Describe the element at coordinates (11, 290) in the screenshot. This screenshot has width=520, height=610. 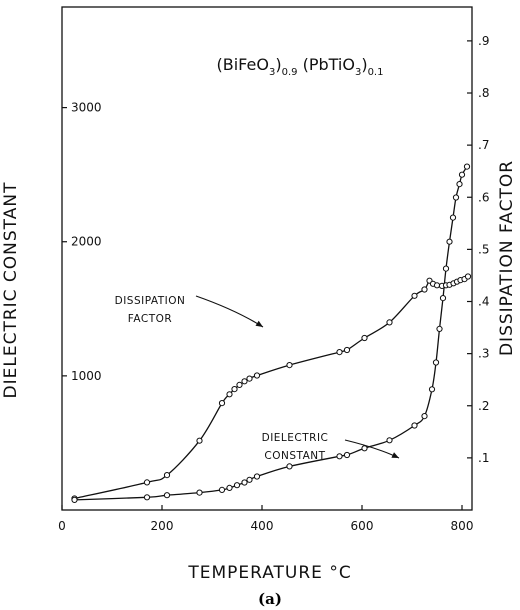
I see `left-axis-title: DIELECTRIC CONSTANT` at that location.